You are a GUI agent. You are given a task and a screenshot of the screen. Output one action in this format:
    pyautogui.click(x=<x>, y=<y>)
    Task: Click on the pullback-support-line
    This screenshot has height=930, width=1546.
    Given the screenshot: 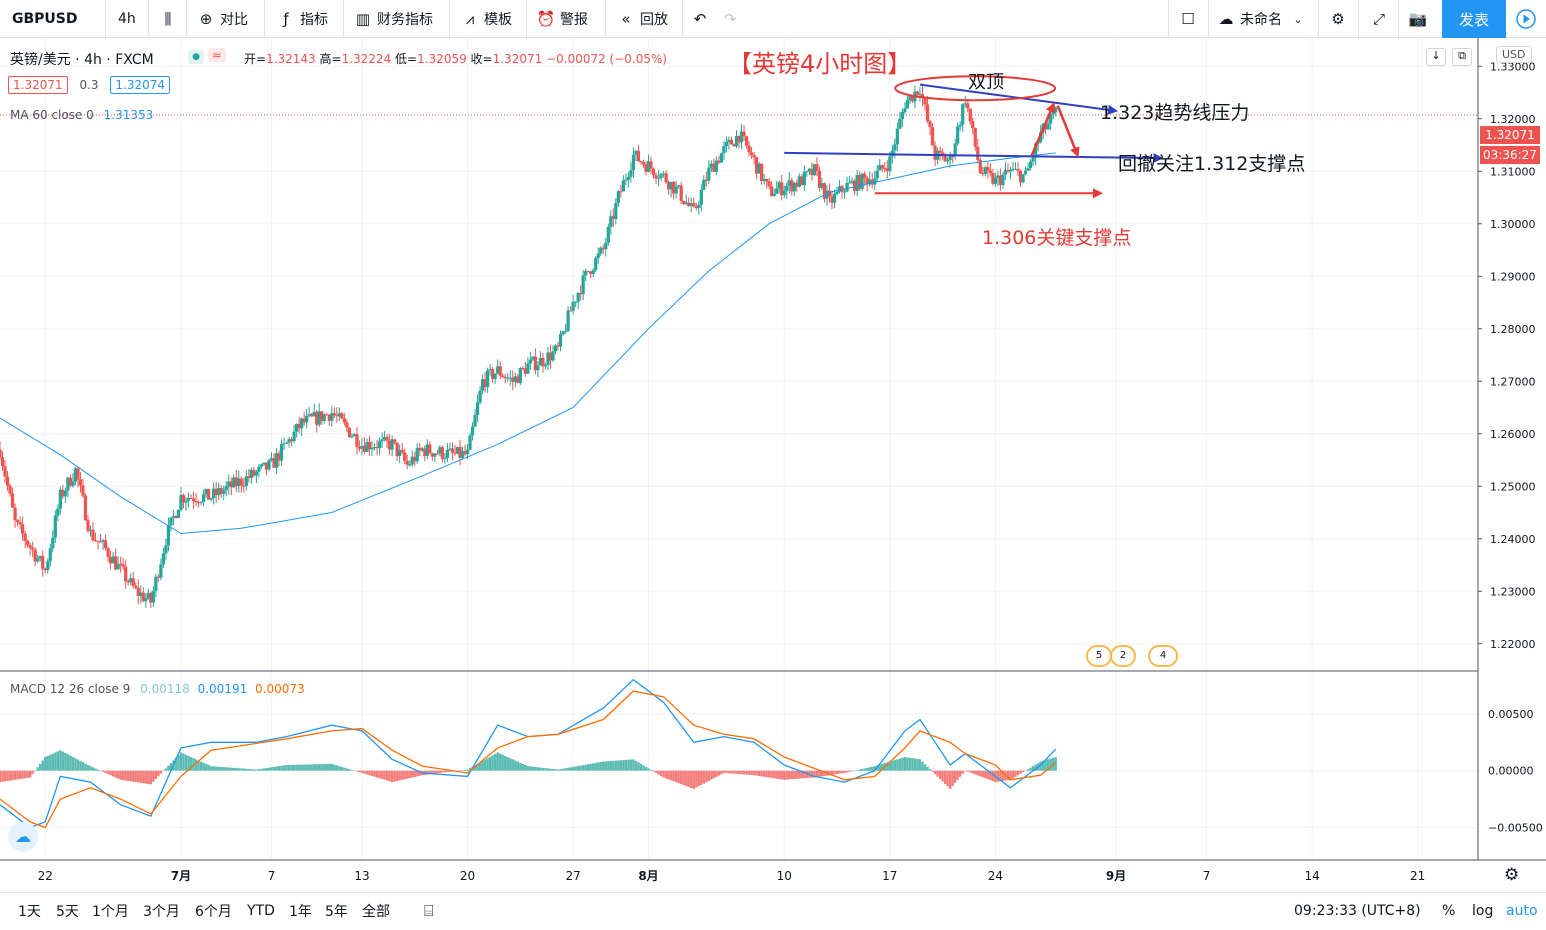 What is the action you would take?
    pyautogui.click(x=974, y=157)
    